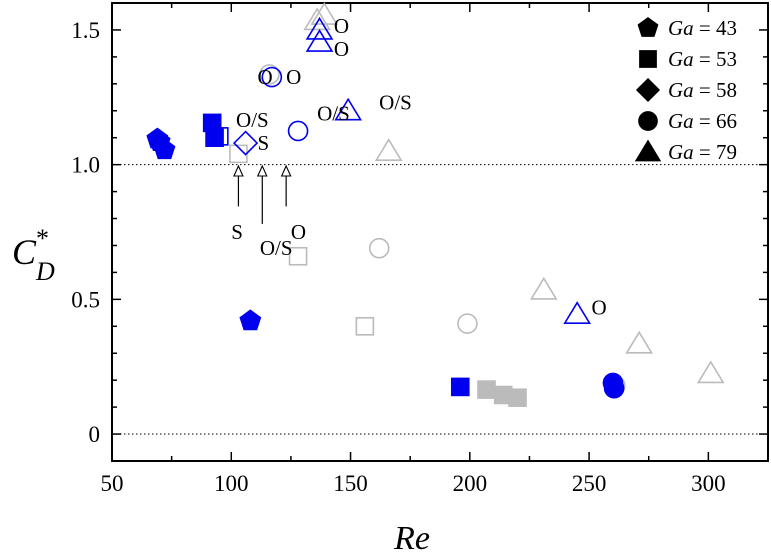  I want to click on legend-marker-circle, so click(648, 121).